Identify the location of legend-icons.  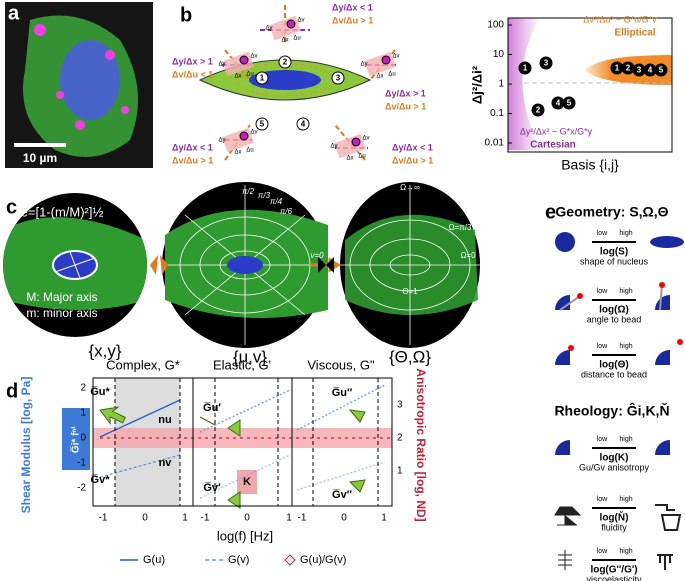
(619, 401).